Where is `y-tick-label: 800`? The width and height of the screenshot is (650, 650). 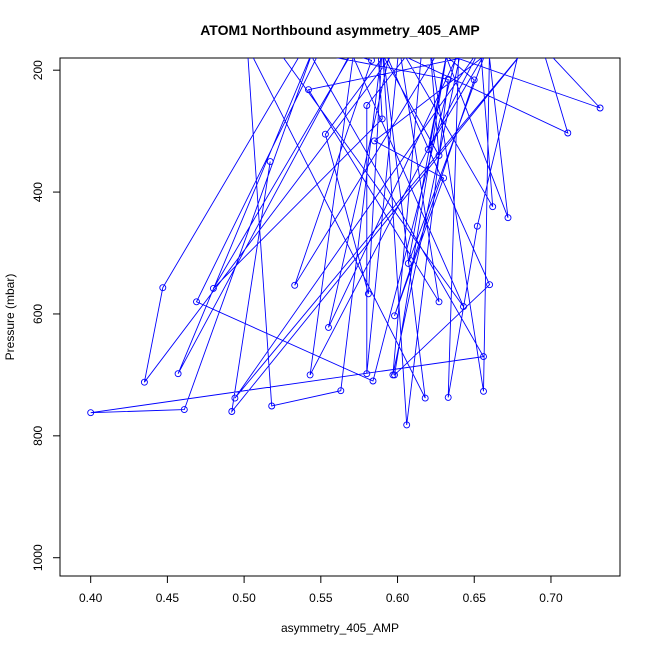
y-tick-label: 800 is located at coordinates (38, 436).